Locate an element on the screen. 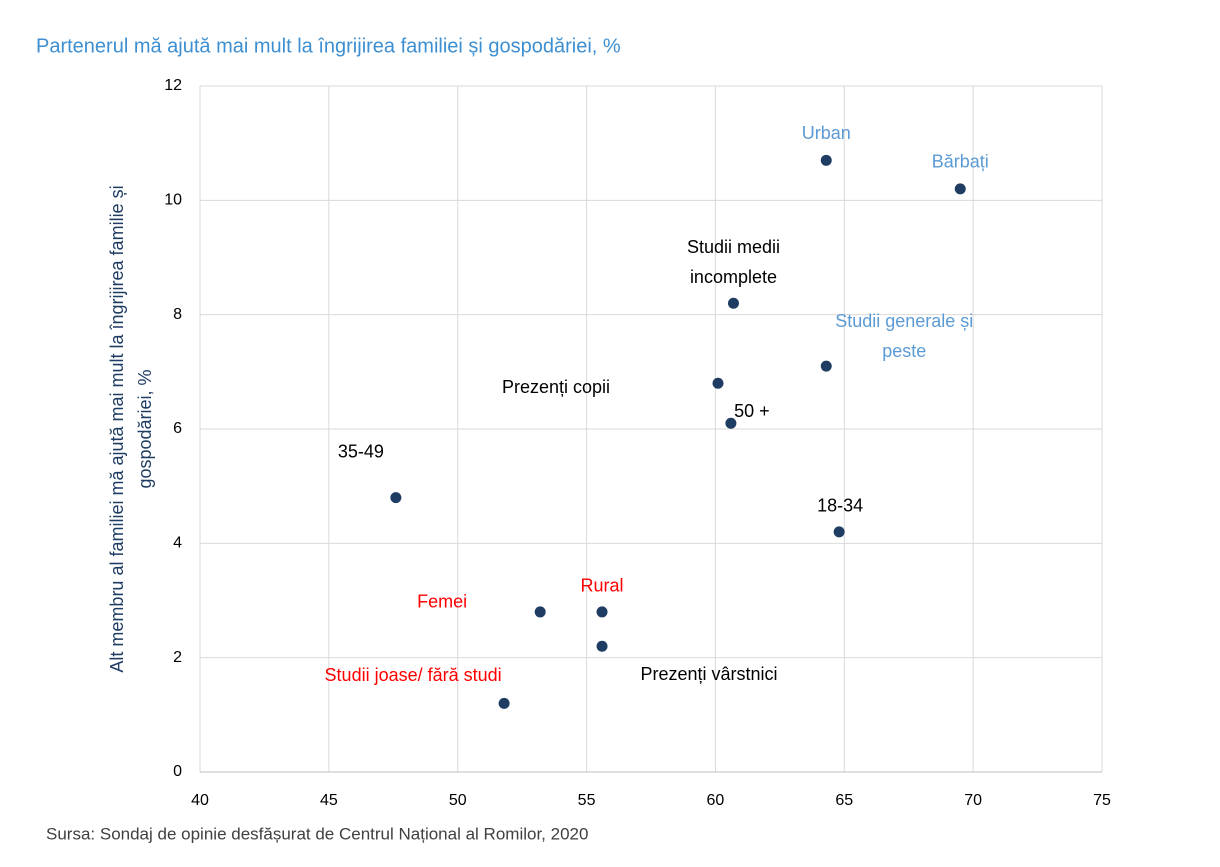  point-label: Rural is located at coordinates (602, 586).